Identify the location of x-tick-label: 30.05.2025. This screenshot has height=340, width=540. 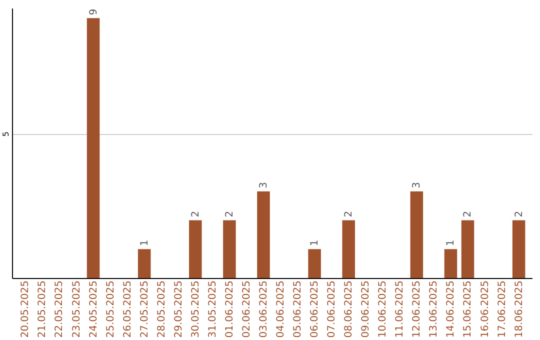
(196, 309).